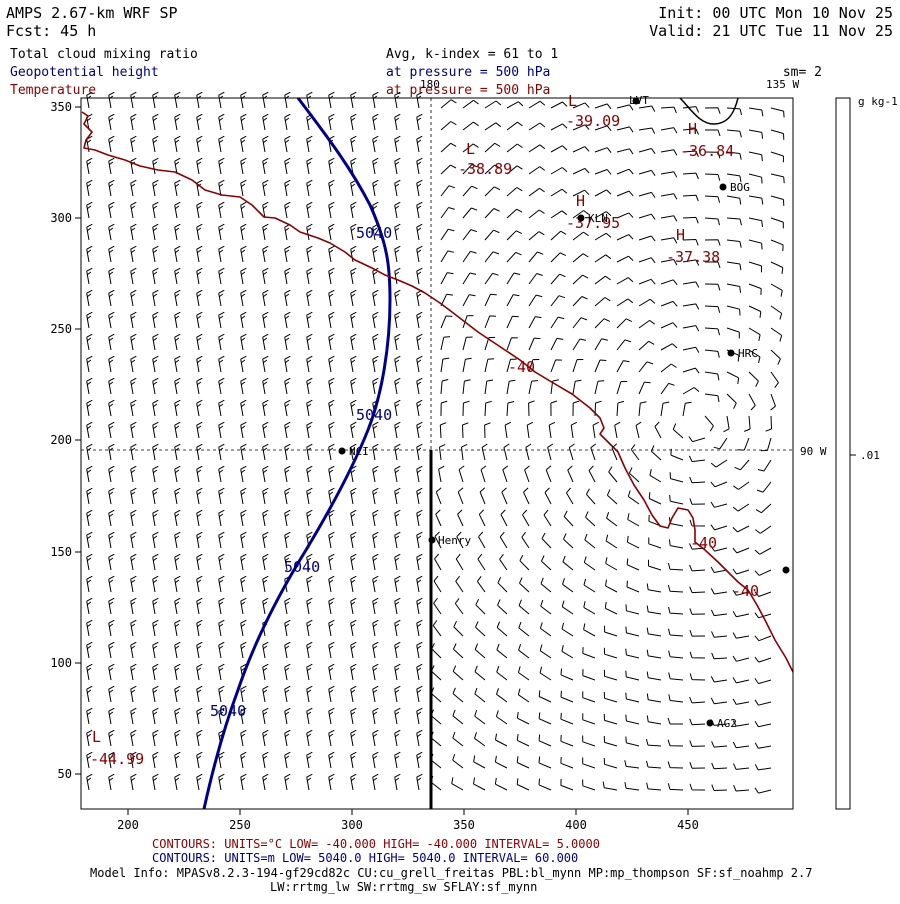 The image size is (900, 904). Describe the element at coordinates (878, 101) in the screenshot. I see `colorbar-unit: g kg-1` at that location.